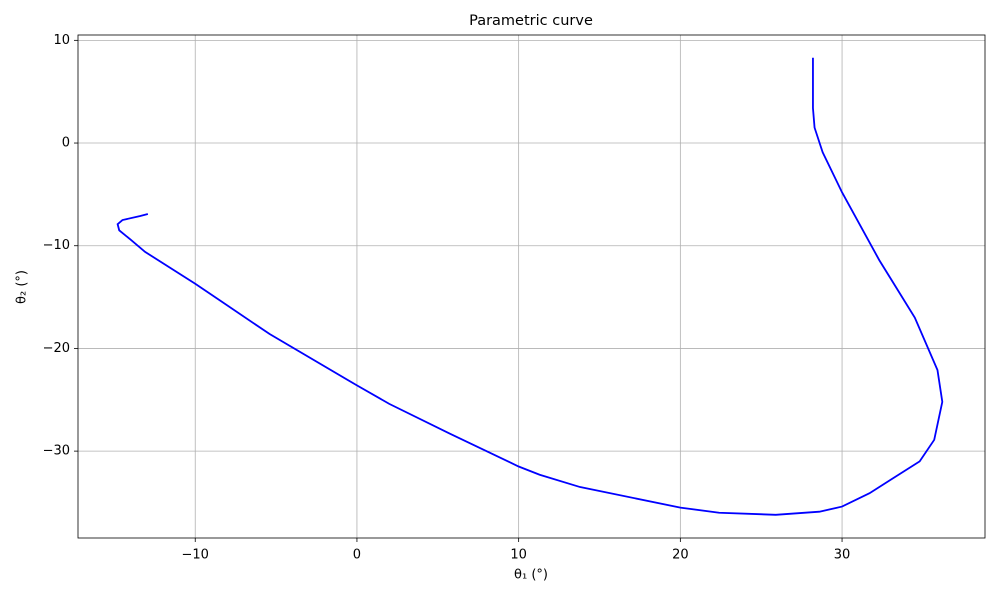 This screenshot has height=600, width=1000. Describe the element at coordinates (56, 245) in the screenshot. I see `y-tick-label: −10` at that location.